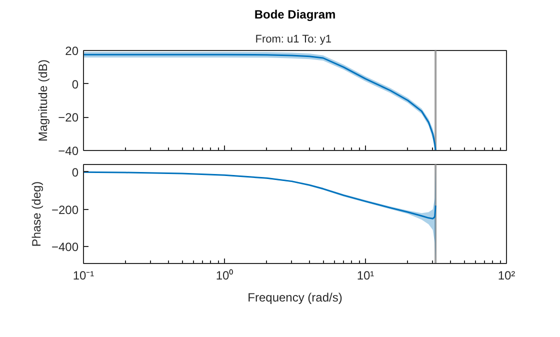  What do you see at coordinates (83, 275) in the screenshot?
I see `x-tick-label: 10⁻¹` at bounding box center [83, 275].